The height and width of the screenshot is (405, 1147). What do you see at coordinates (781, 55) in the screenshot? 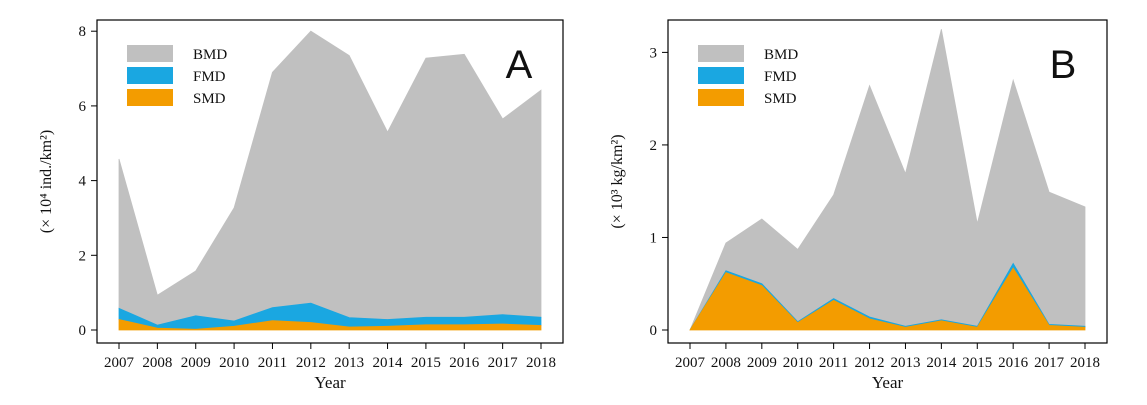
I see `chart-1-legend-label-bmd: BMD` at bounding box center [781, 55].